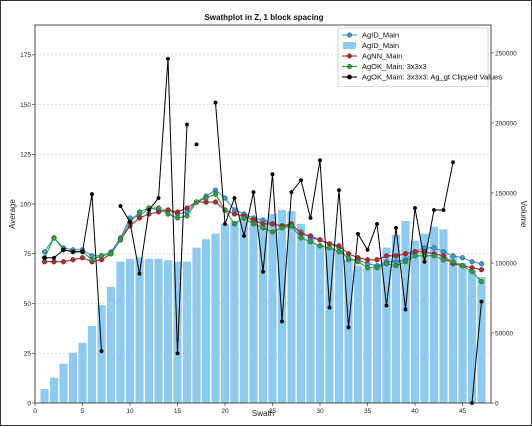 The image size is (532, 426). What do you see at coordinates (432, 77) in the screenshot?
I see `legend-label: AgOK_Main: 3x3x3: Ag_gt Clipped Values` at bounding box center [432, 77].